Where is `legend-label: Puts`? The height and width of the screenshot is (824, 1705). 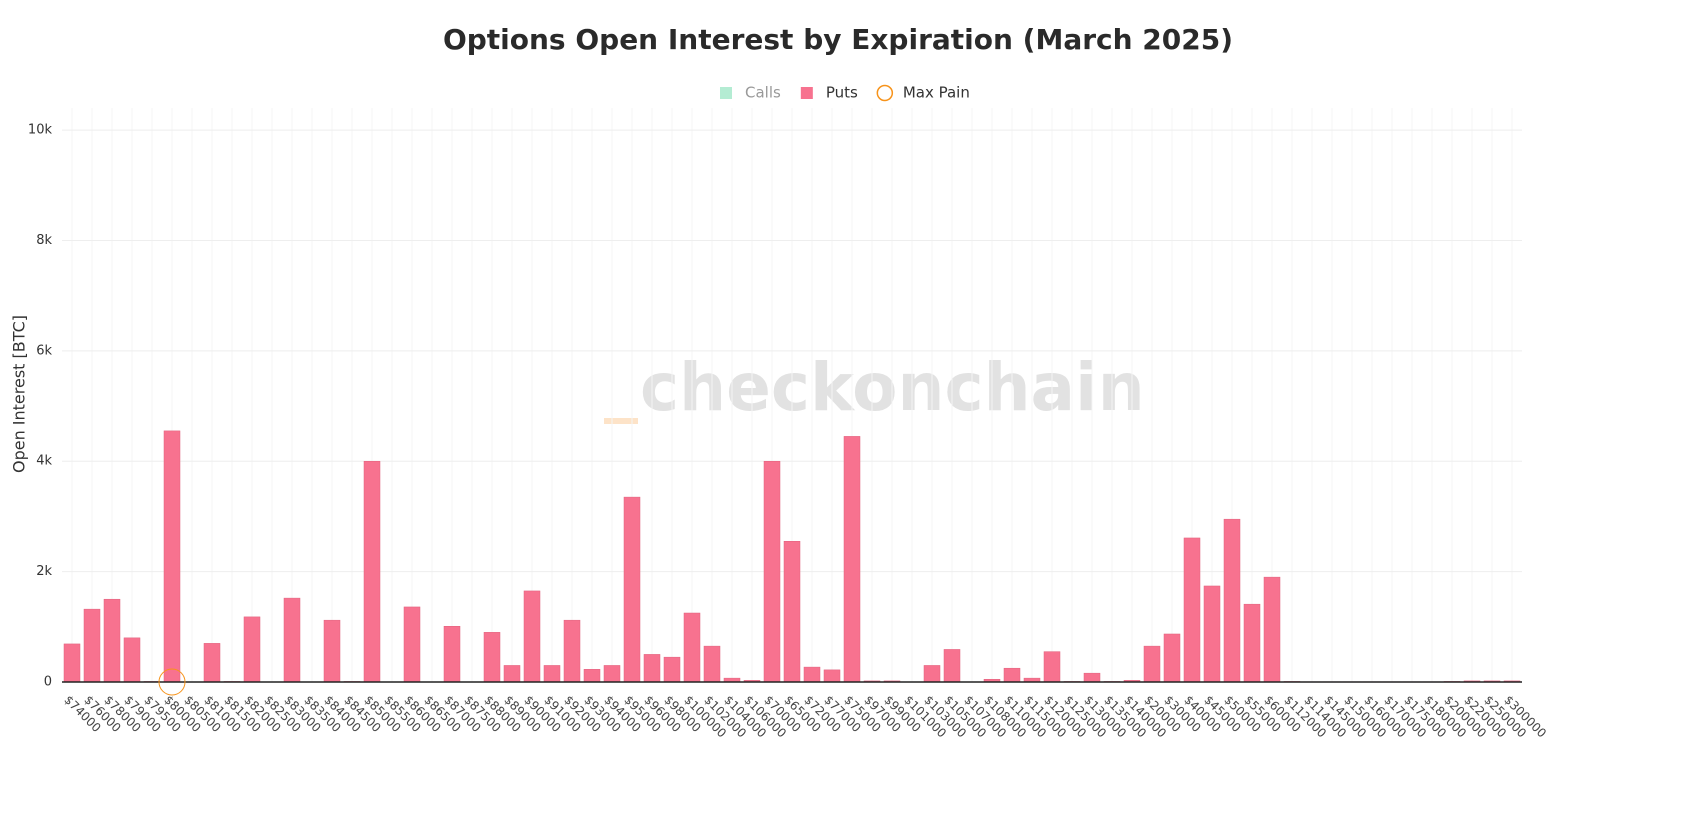
legend-label: Puts is located at coordinates (842, 93).